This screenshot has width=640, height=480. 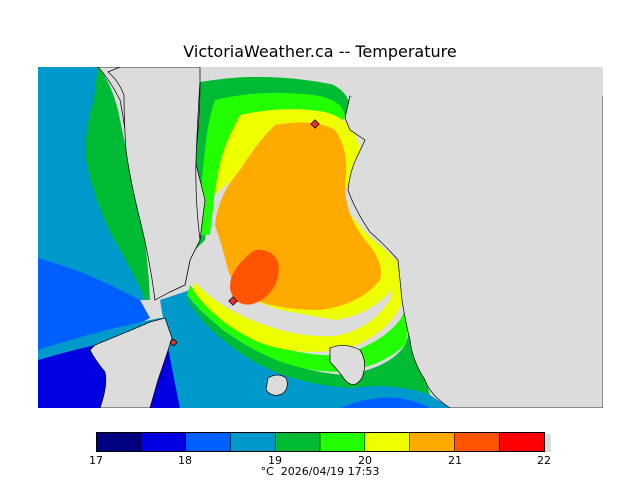 What do you see at coordinates (96, 460) in the screenshot?
I see `colorbar-tick-label: 17` at bounding box center [96, 460].